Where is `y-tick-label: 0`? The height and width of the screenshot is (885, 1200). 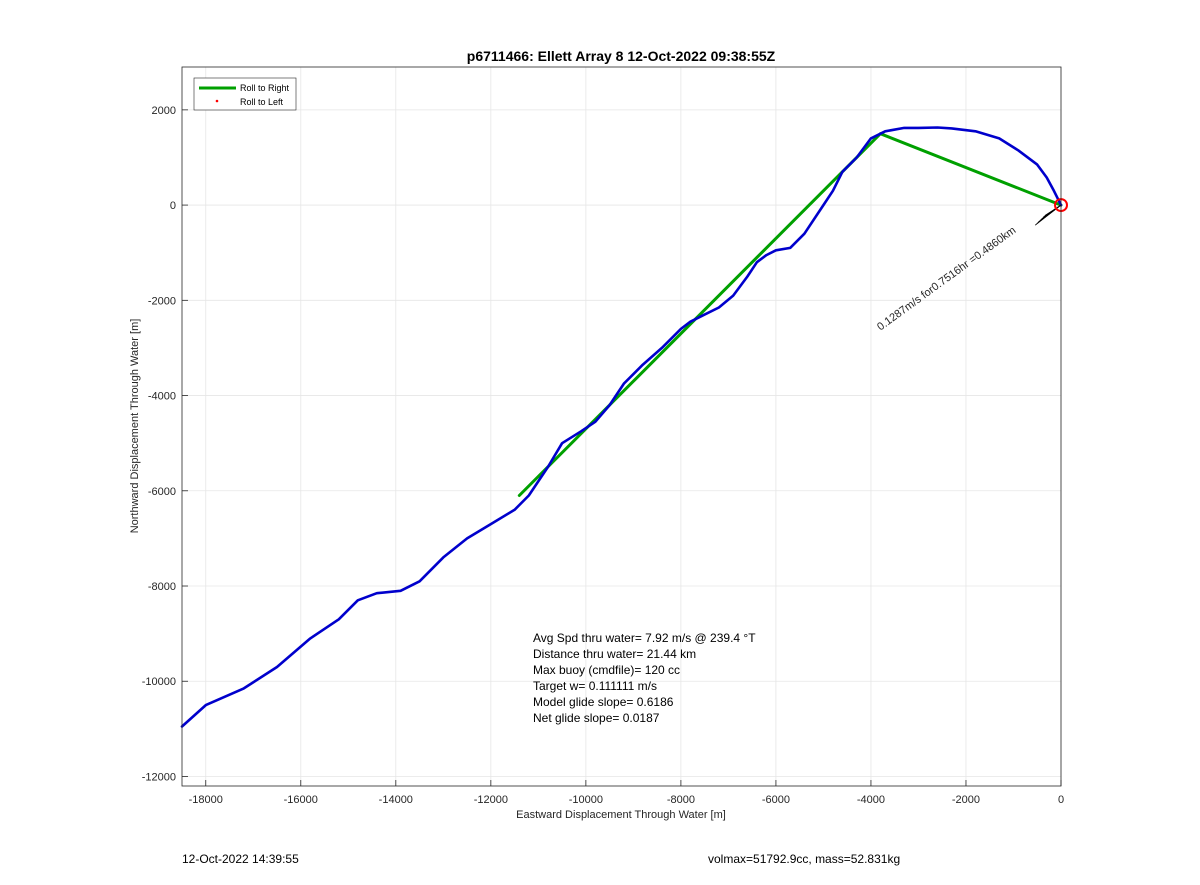
y-tick-label: 0 is located at coordinates (173, 206).